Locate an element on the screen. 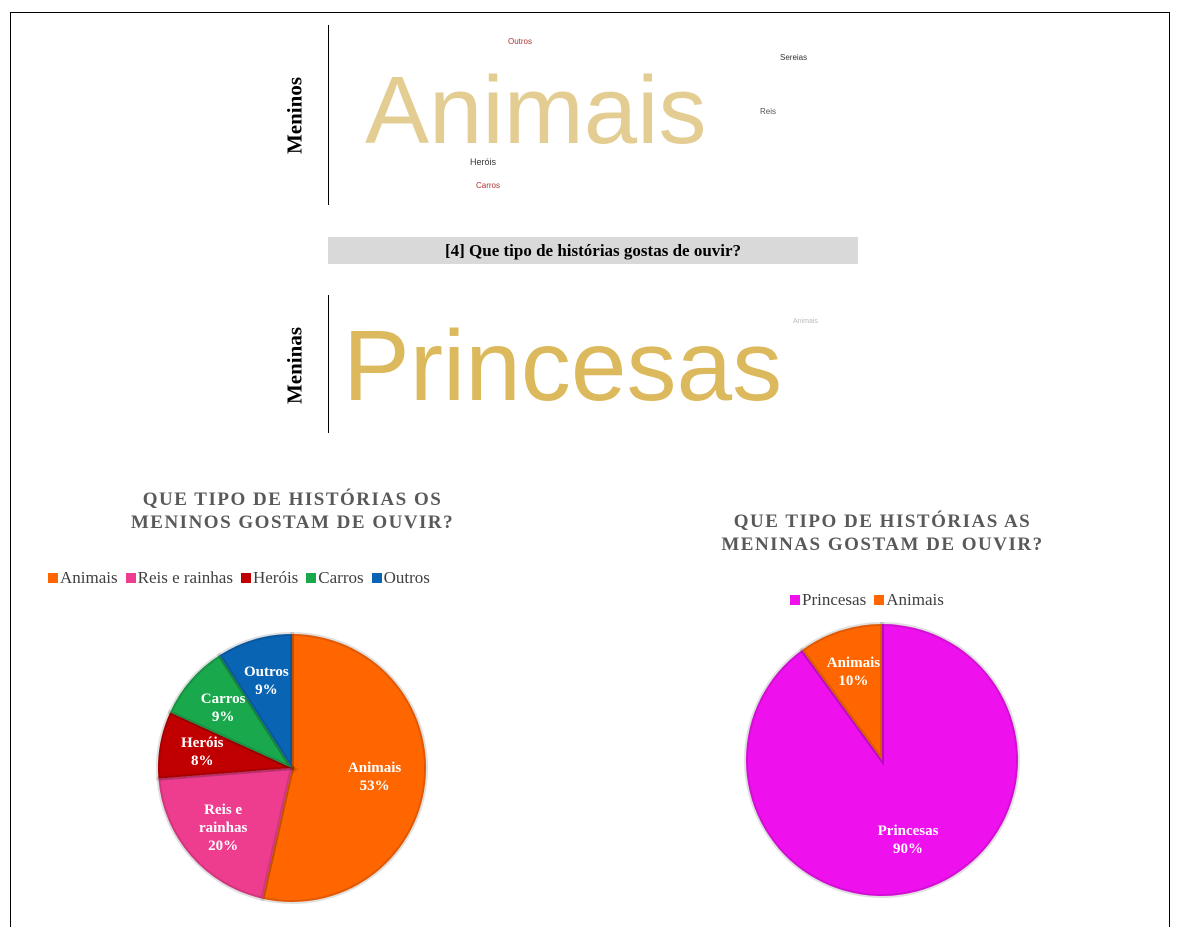 The width and height of the screenshot is (1179, 927). legend-label: Princesas is located at coordinates (834, 599).